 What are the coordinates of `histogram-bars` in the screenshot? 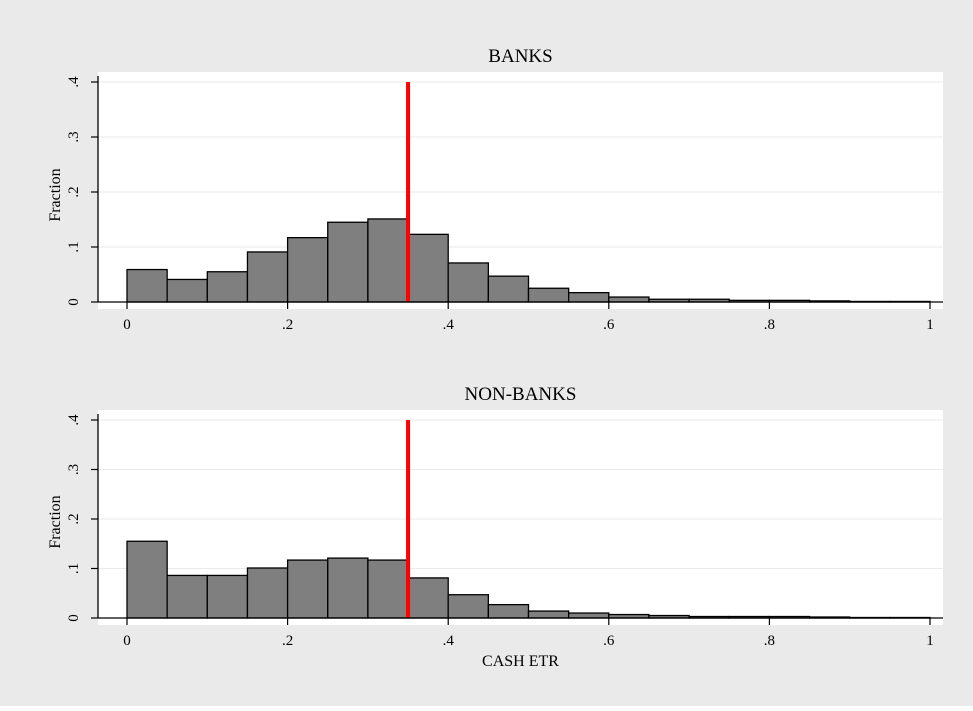 It's located at (528, 260).